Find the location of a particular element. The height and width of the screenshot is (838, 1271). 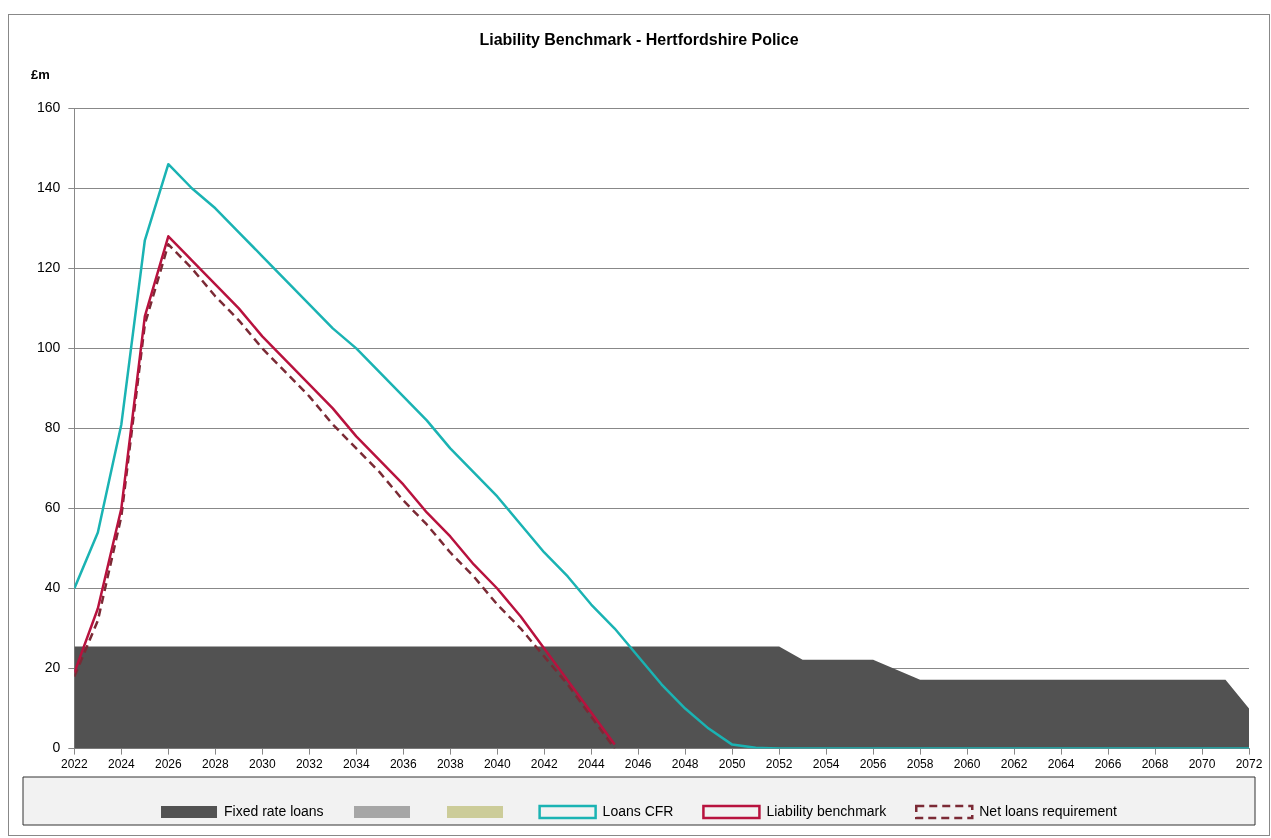

x-tick-label: 2032 is located at coordinates (309, 764).